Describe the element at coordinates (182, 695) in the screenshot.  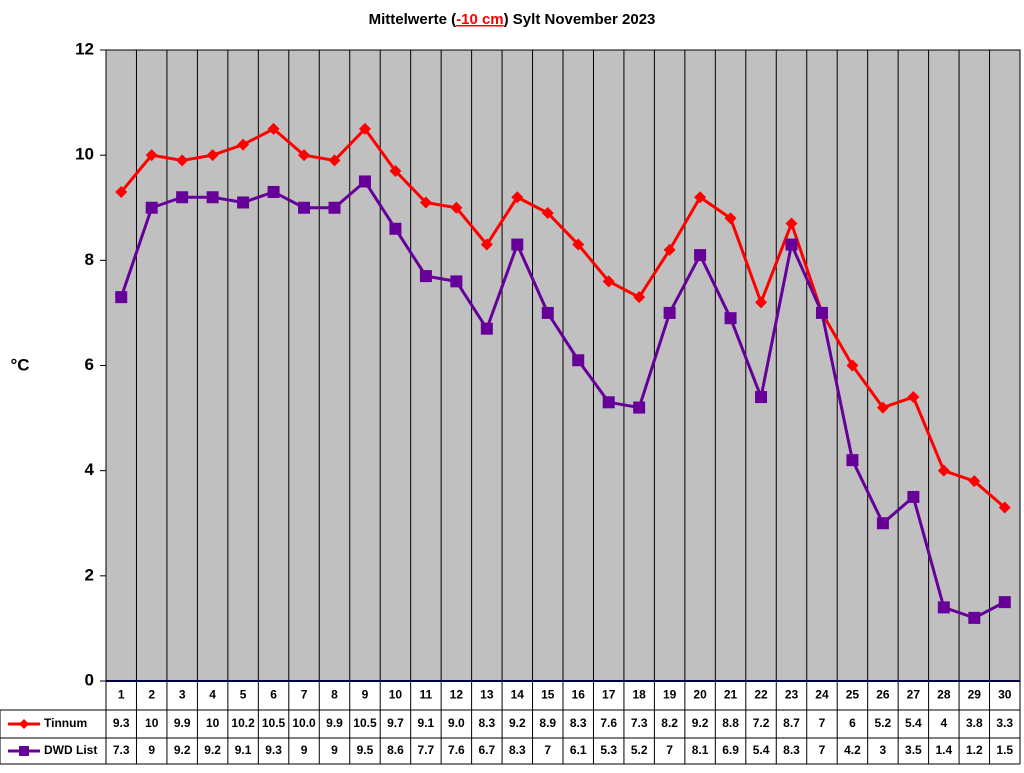
I see `x-tick-label: 3` at that location.